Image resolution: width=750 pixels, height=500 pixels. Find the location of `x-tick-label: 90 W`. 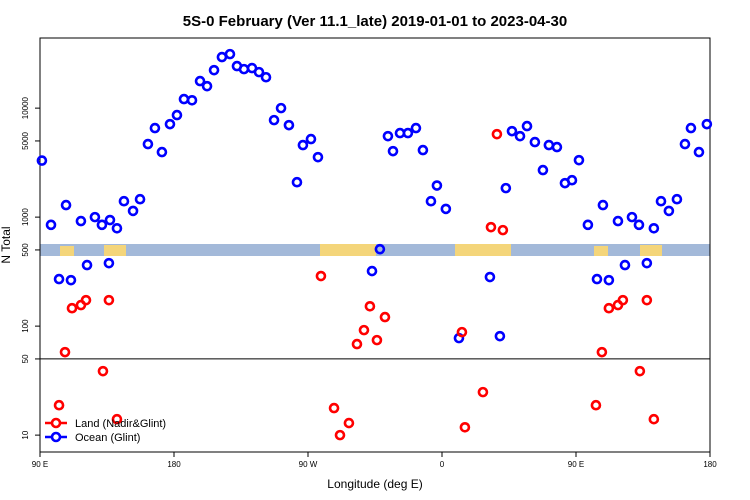

x-tick-label: 90 W is located at coordinates (308, 464).